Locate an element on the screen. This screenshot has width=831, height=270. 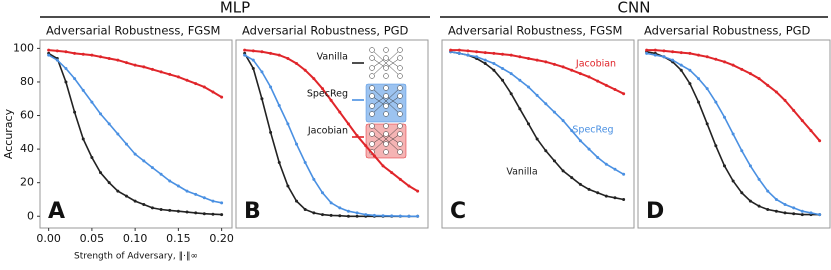
panel-title: Adversarial Robustness, PGD is located at coordinates (325, 31).